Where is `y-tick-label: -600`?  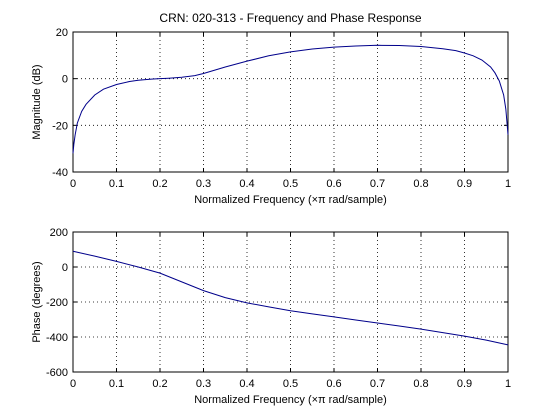
y-tick-label: -600 is located at coordinates (57, 373).